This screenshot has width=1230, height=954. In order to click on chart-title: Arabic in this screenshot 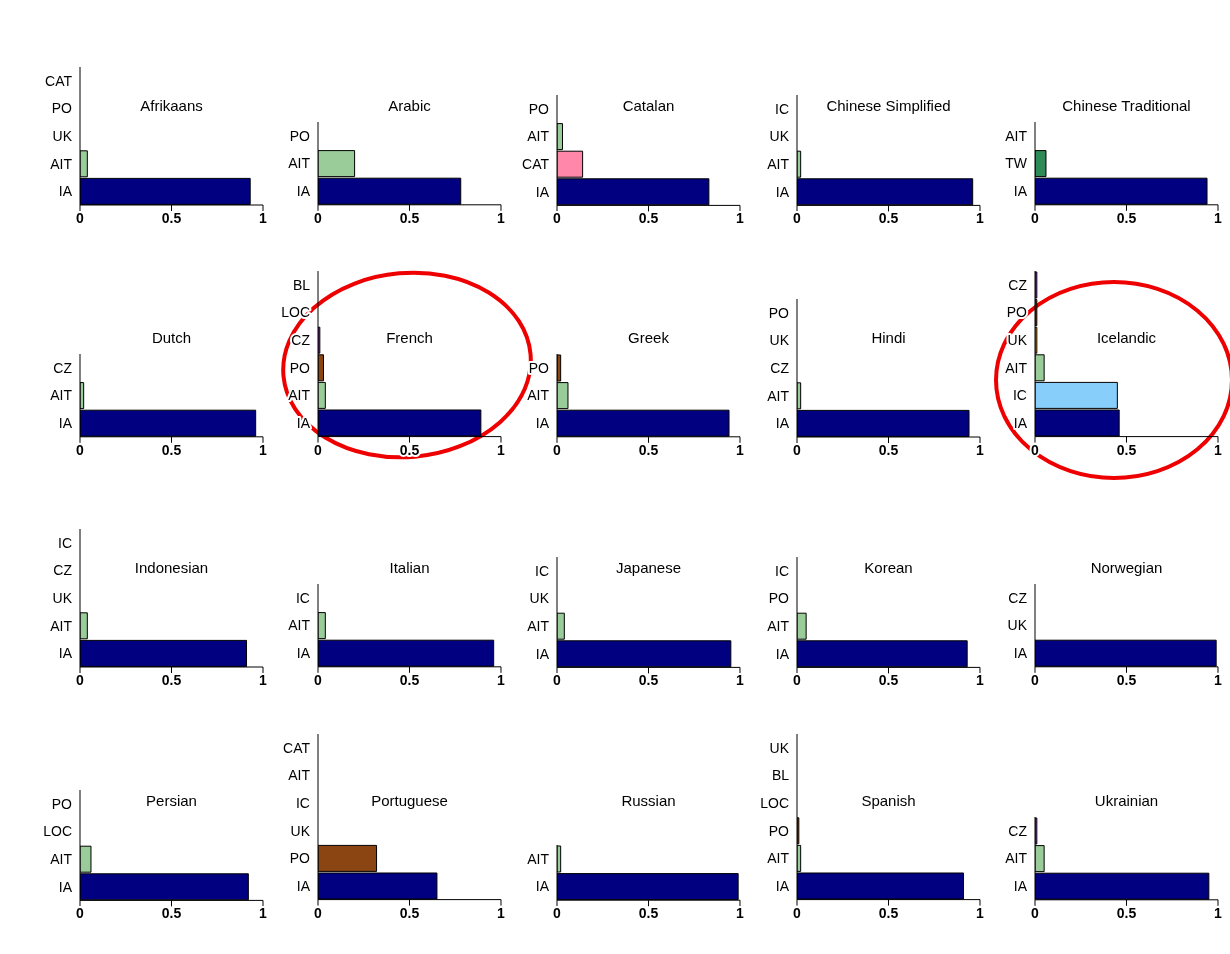, I will do `click(409, 105)`.